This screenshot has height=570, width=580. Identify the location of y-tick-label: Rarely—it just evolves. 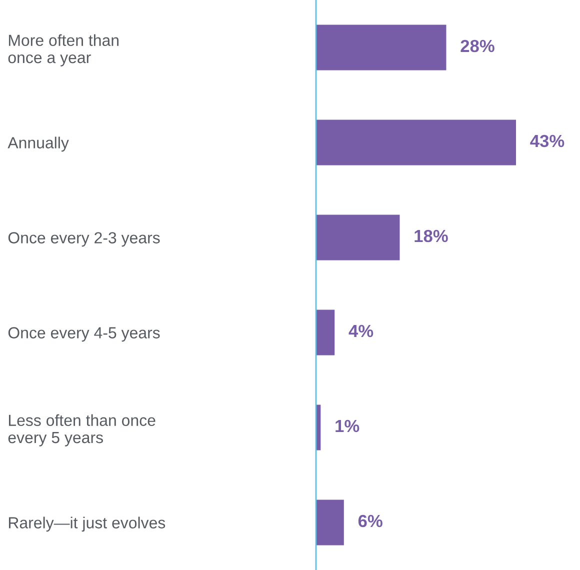
(87, 524).